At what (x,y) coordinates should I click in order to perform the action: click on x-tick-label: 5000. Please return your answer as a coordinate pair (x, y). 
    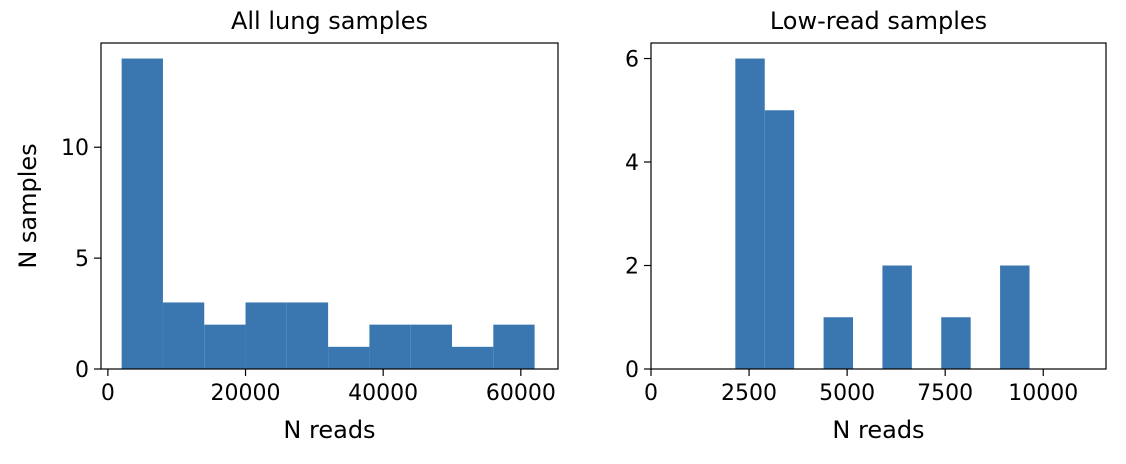
    Looking at the image, I should click on (847, 393).